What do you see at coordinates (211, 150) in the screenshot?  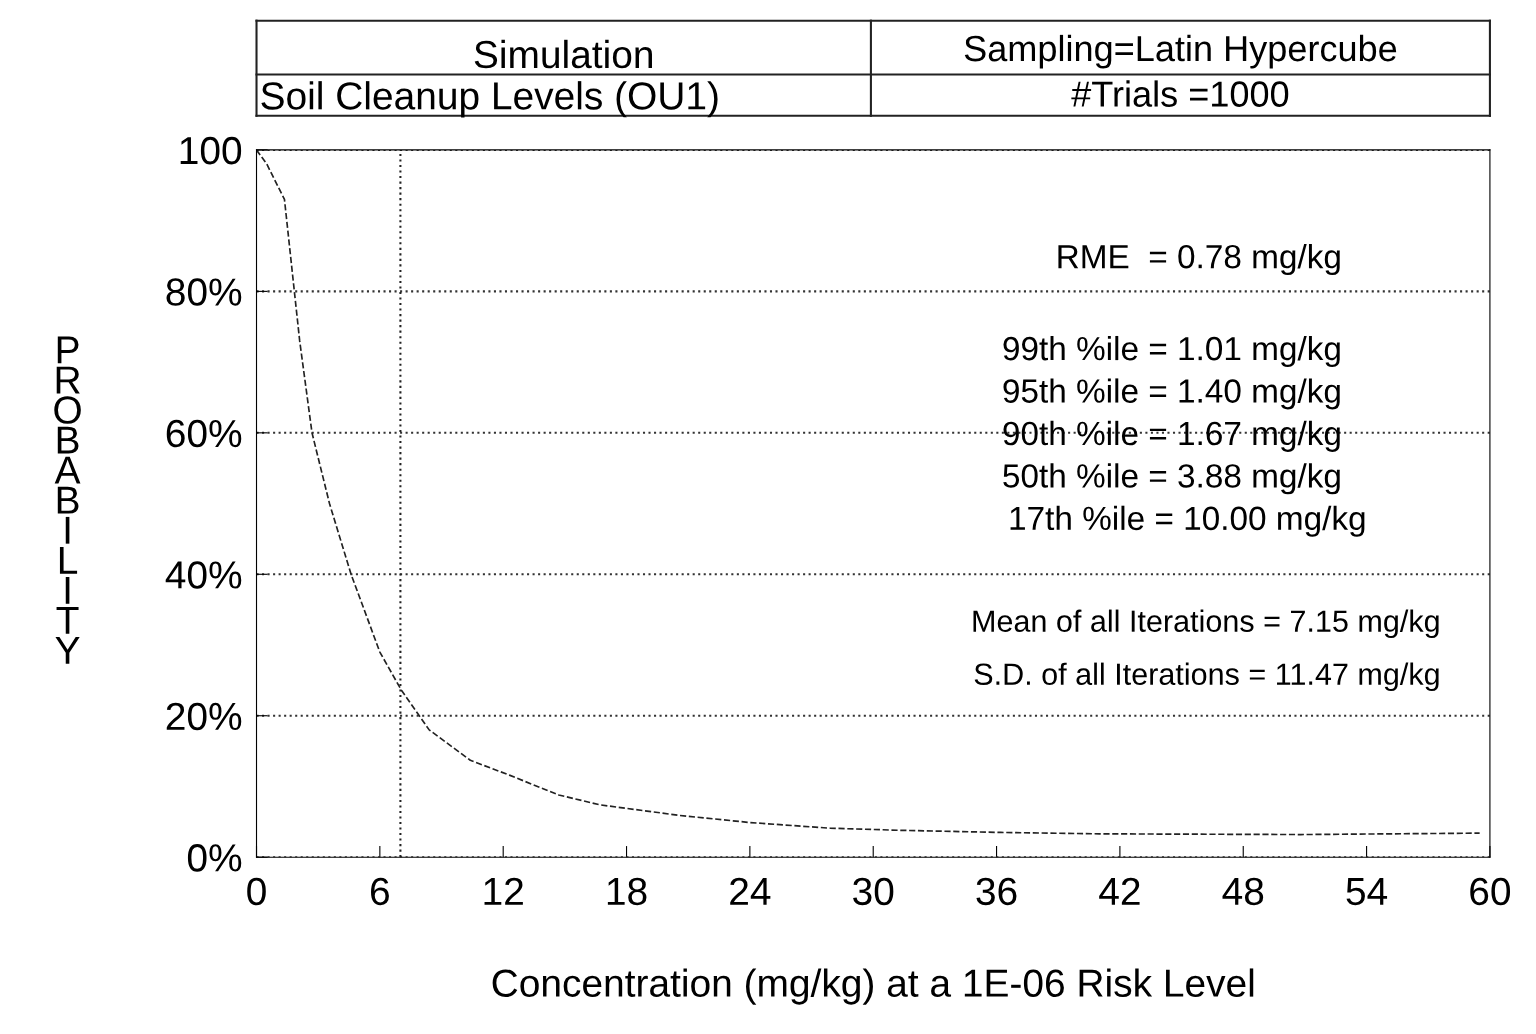 I see `y-tick-label: 100` at bounding box center [211, 150].